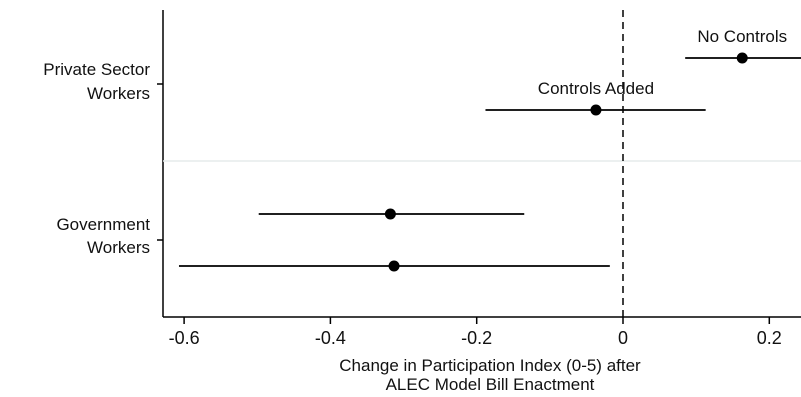  What do you see at coordinates (96, 69) in the screenshot?
I see `group-label: Private Sector` at bounding box center [96, 69].